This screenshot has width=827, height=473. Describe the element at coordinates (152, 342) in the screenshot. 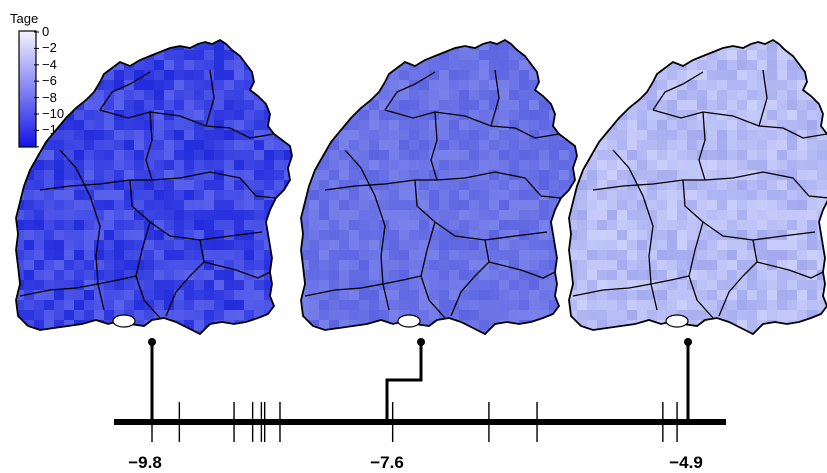

I see `connector-left-dot` at that location.